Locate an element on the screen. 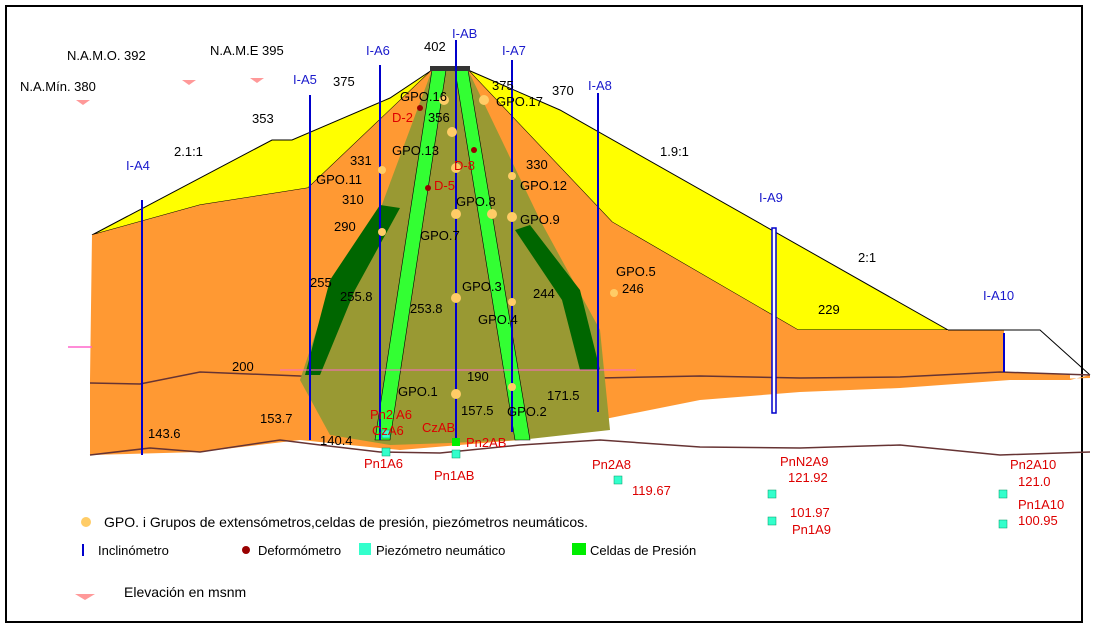 This screenshot has height=629, width=1093. gpo-1-label: GPO.1 is located at coordinates (418, 391).